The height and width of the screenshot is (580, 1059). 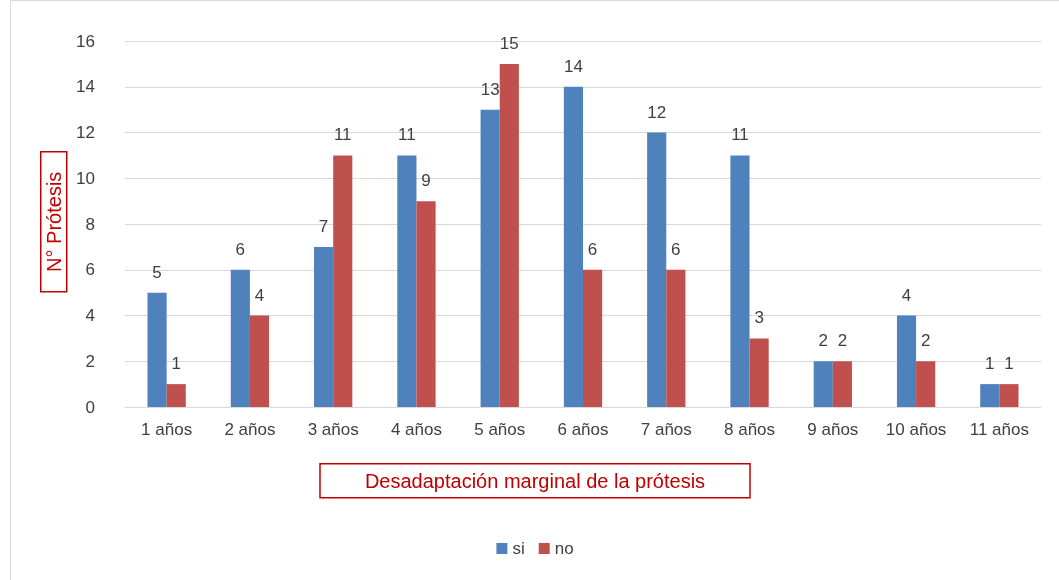 What do you see at coordinates (167, 429) in the screenshot?
I see `x-tick-label: 1 años` at bounding box center [167, 429].